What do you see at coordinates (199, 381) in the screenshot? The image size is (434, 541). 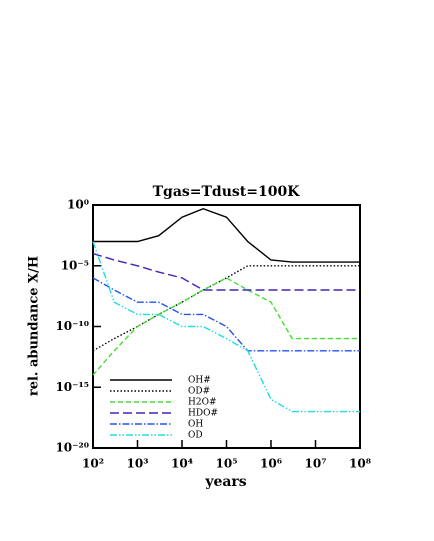 I see `legend-label: OH#` at bounding box center [199, 381].